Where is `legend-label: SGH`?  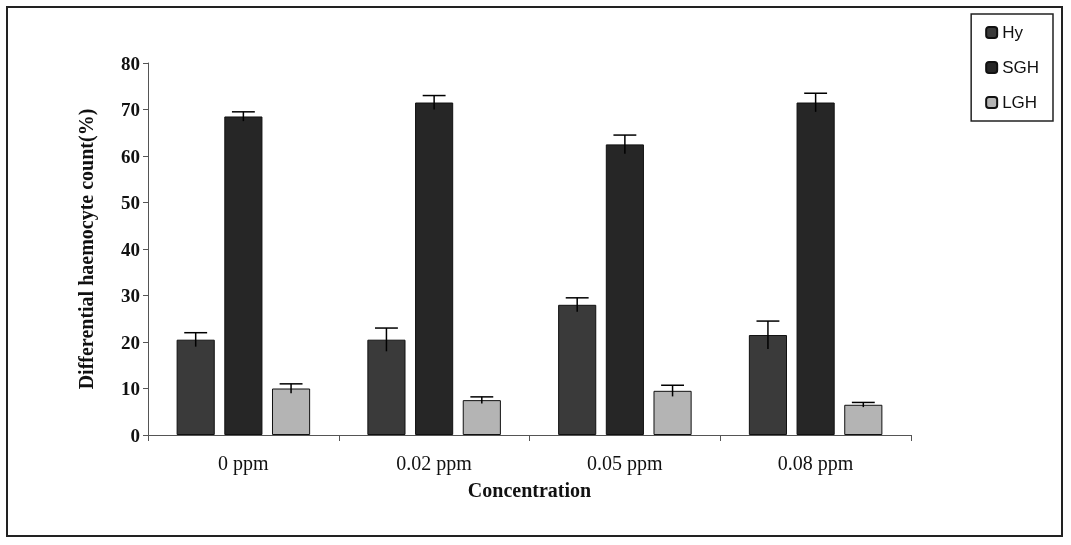 legend-label: SGH is located at coordinates (1020, 67).